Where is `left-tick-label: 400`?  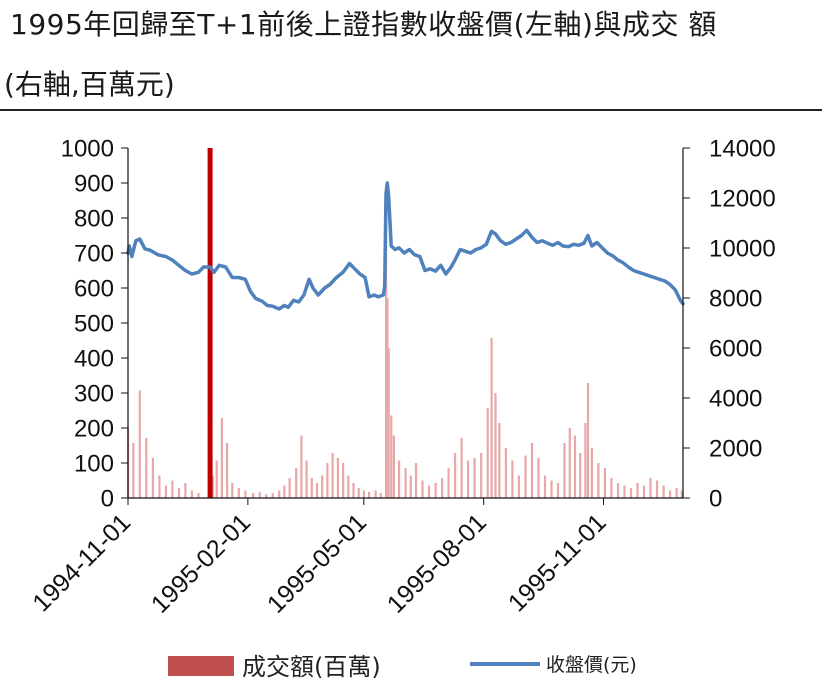
left-tick-label: 400 is located at coordinates (94, 359).